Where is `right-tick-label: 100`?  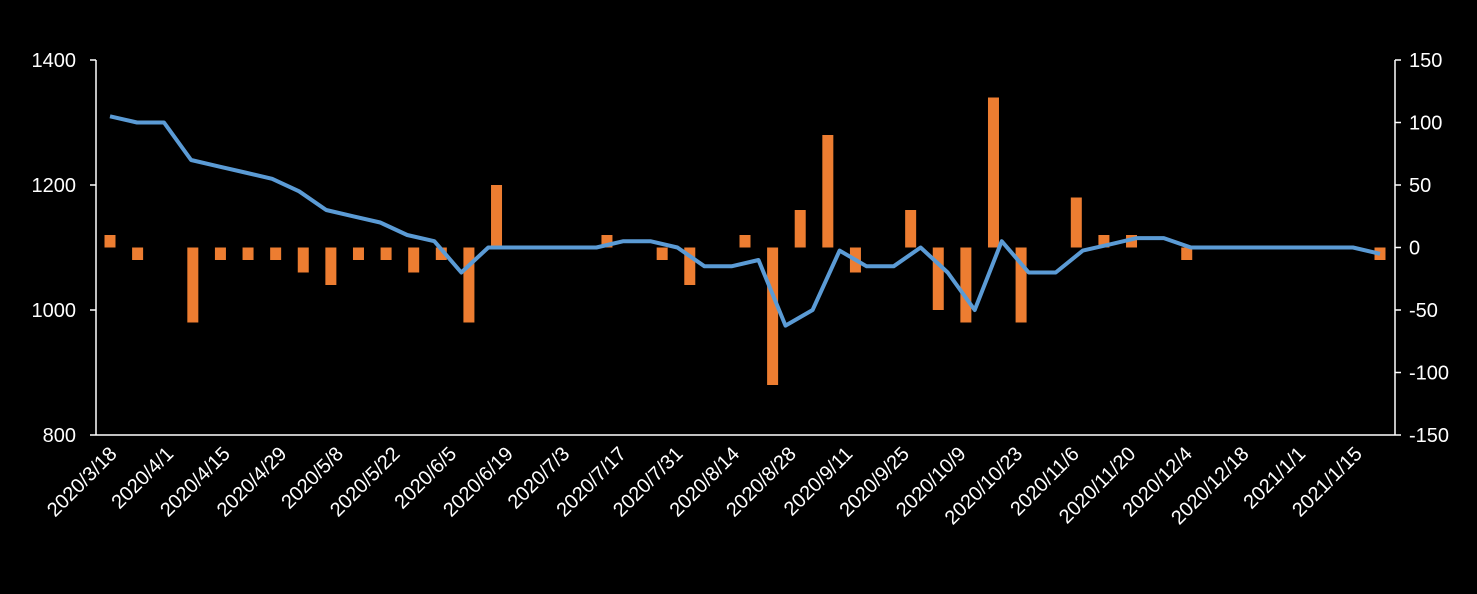
right-tick-label: 100 is located at coordinates (1425, 124).